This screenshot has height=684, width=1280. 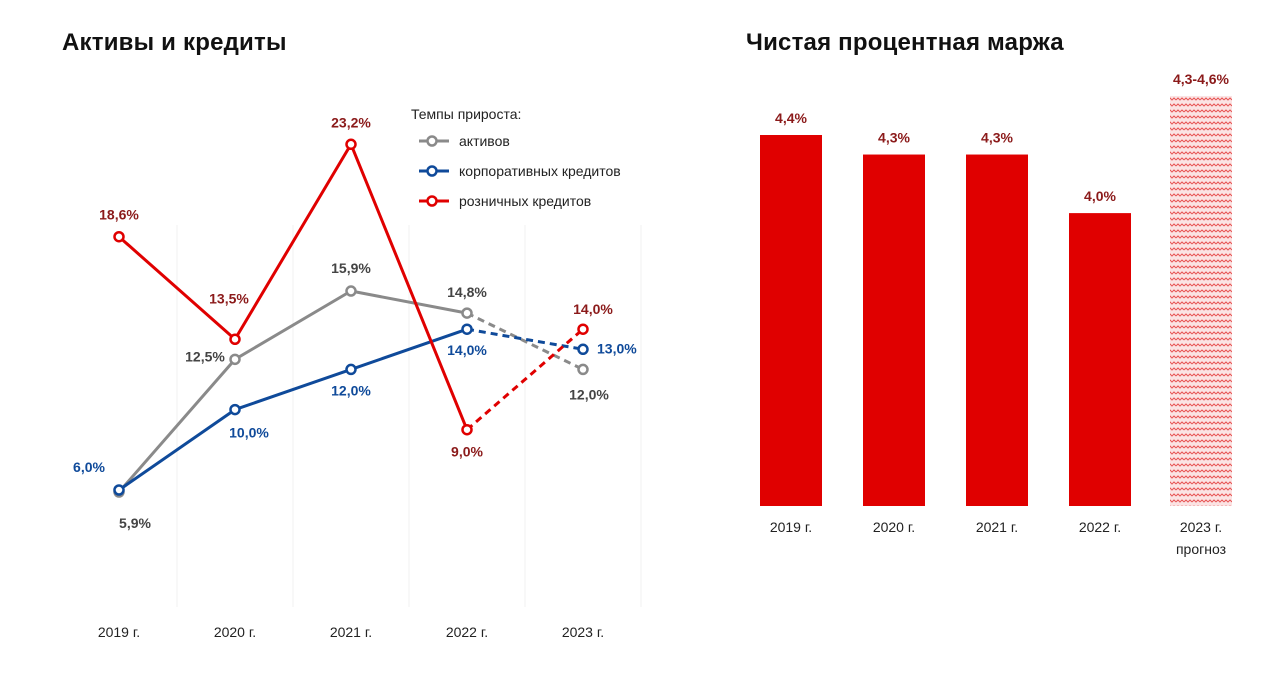 I want to click on x-tick-sublabel: прогноз, so click(x=1201, y=549).